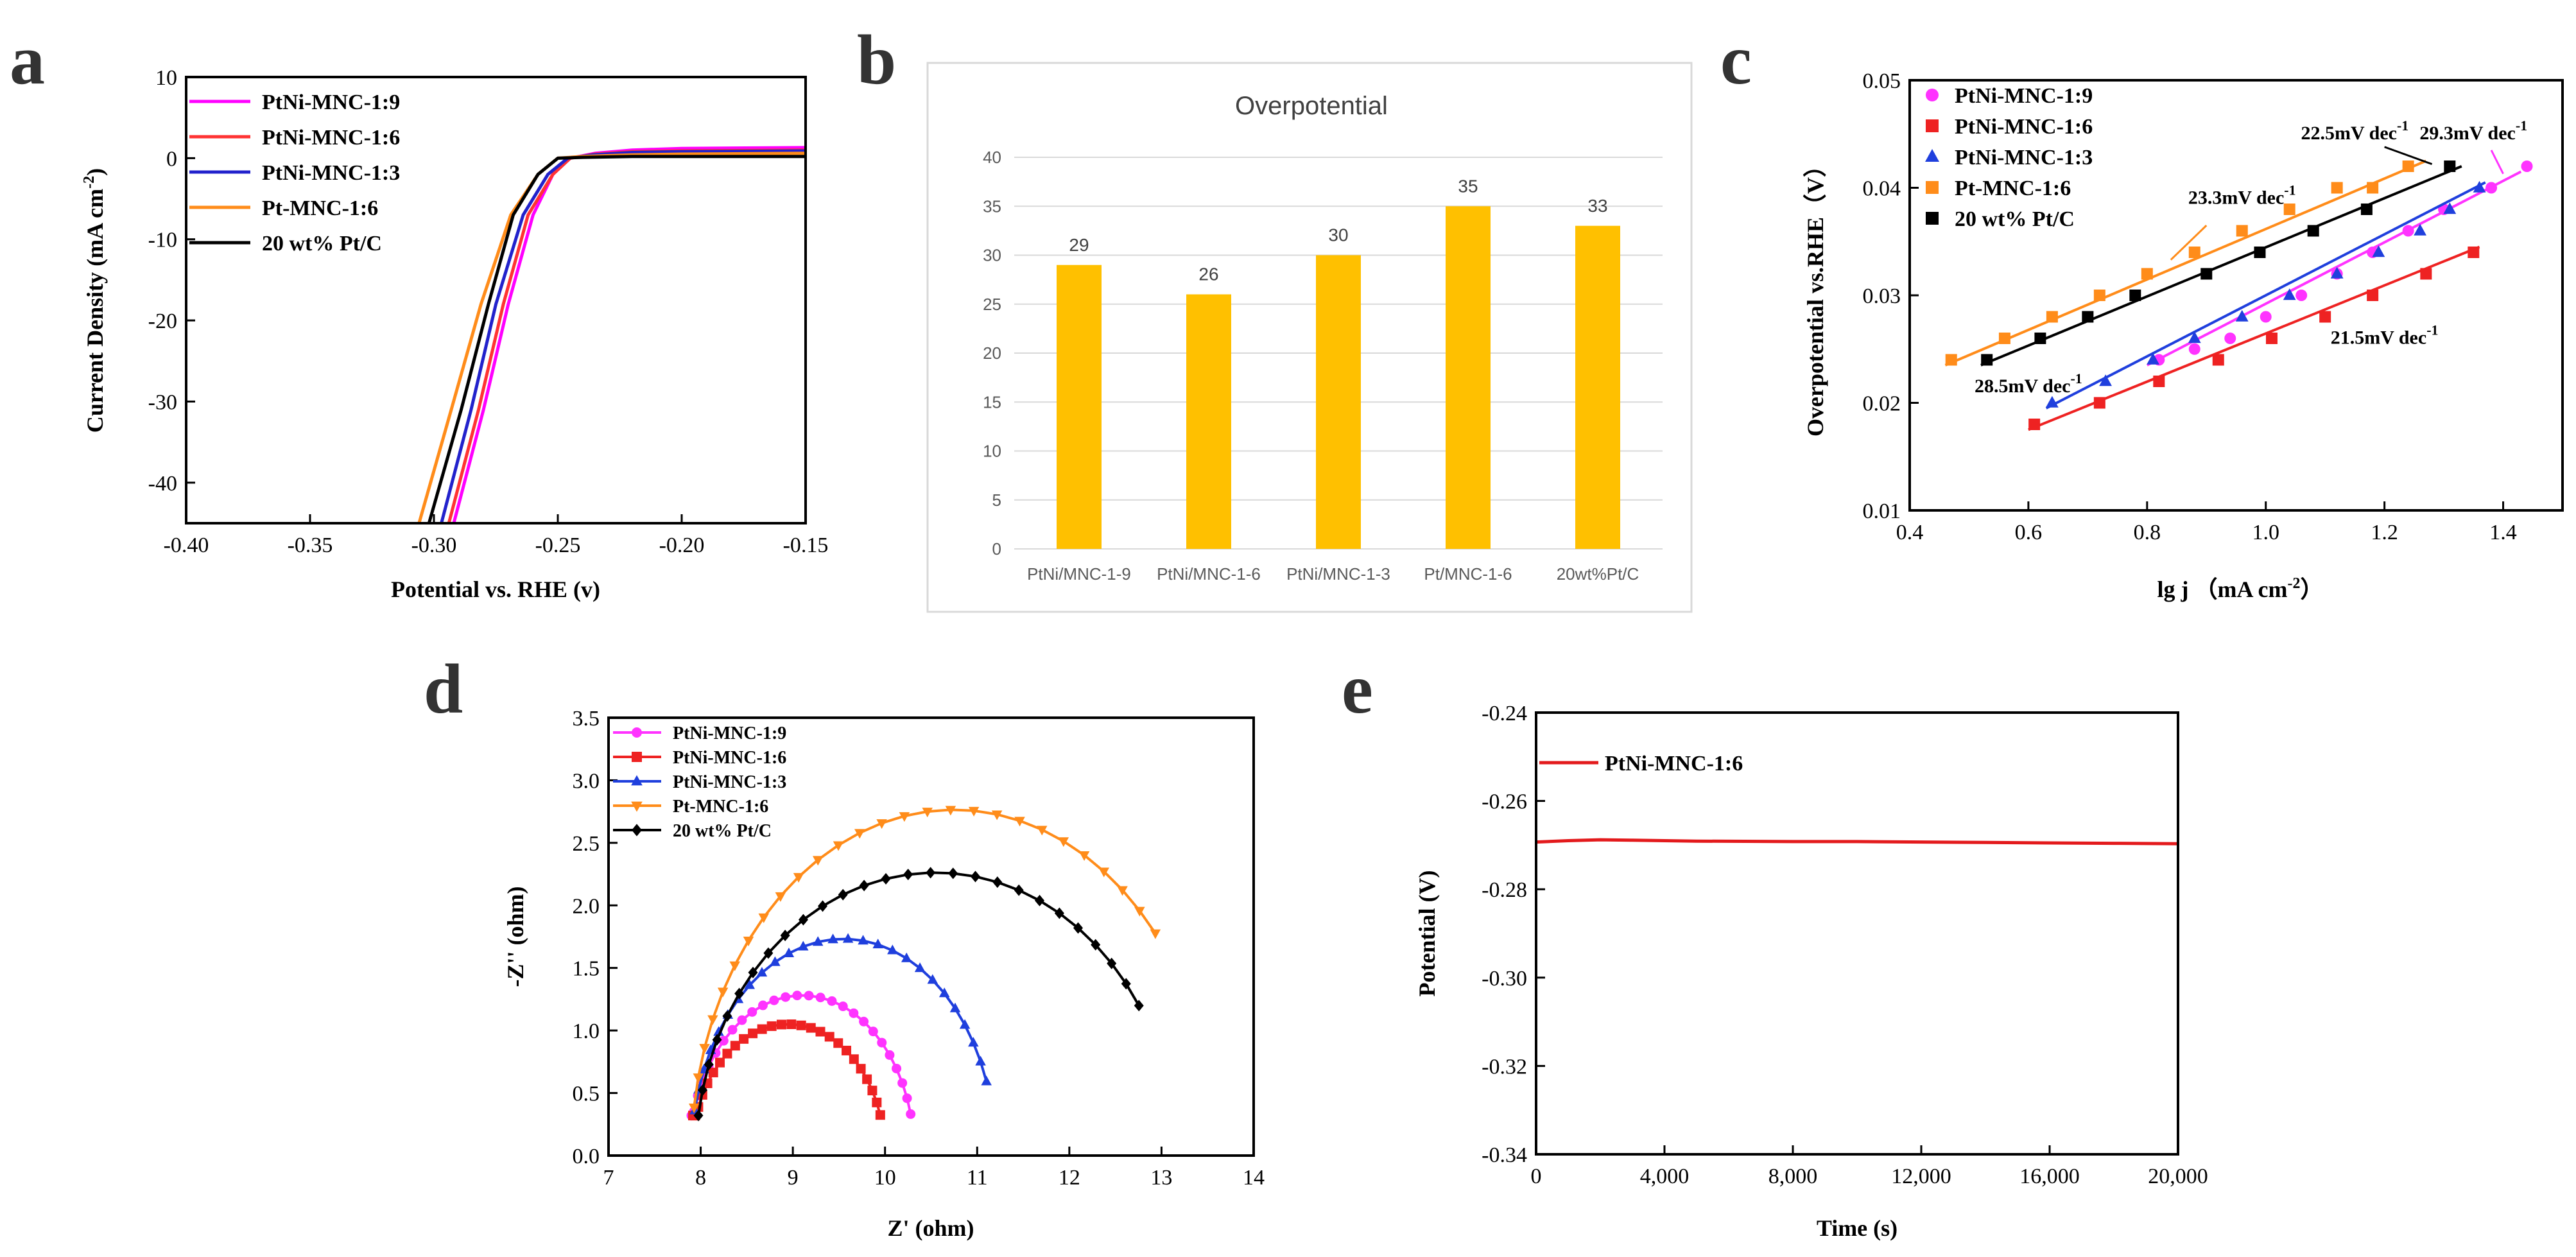 This screenshot has width=2576, height=1257. What do you see at coordinates (1209, 574) in the screenshot?
I see `category-label: PtNi/MNC-1-6` at bounding box center [1209, 574].